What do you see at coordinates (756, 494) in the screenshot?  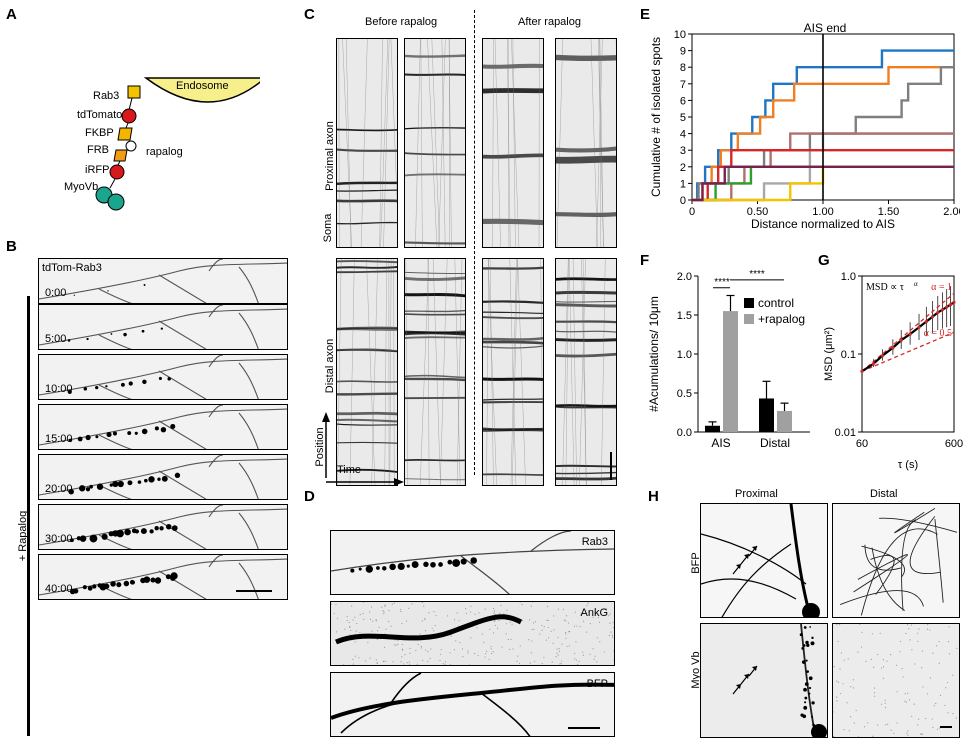 I see `h-proximal-label: Proximal` at bounding box center [756, 494].